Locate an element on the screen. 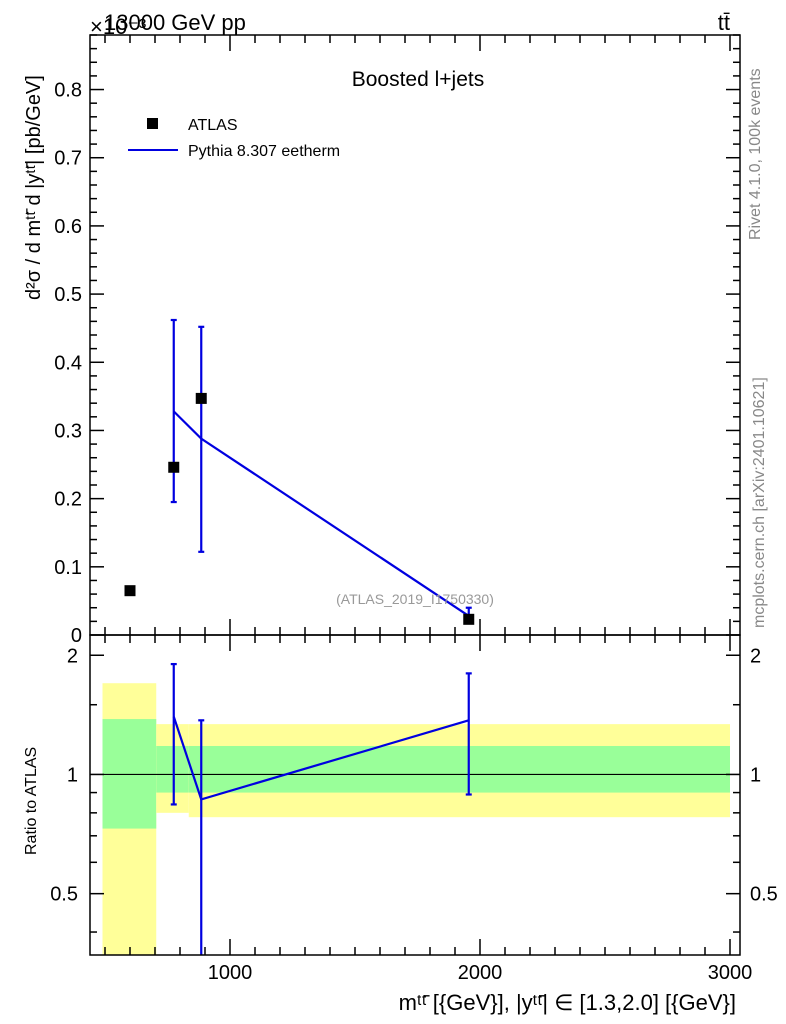 The image size is (786, 1024). energy-label: 13000 GeV pp is located at coordinates (175, 22).